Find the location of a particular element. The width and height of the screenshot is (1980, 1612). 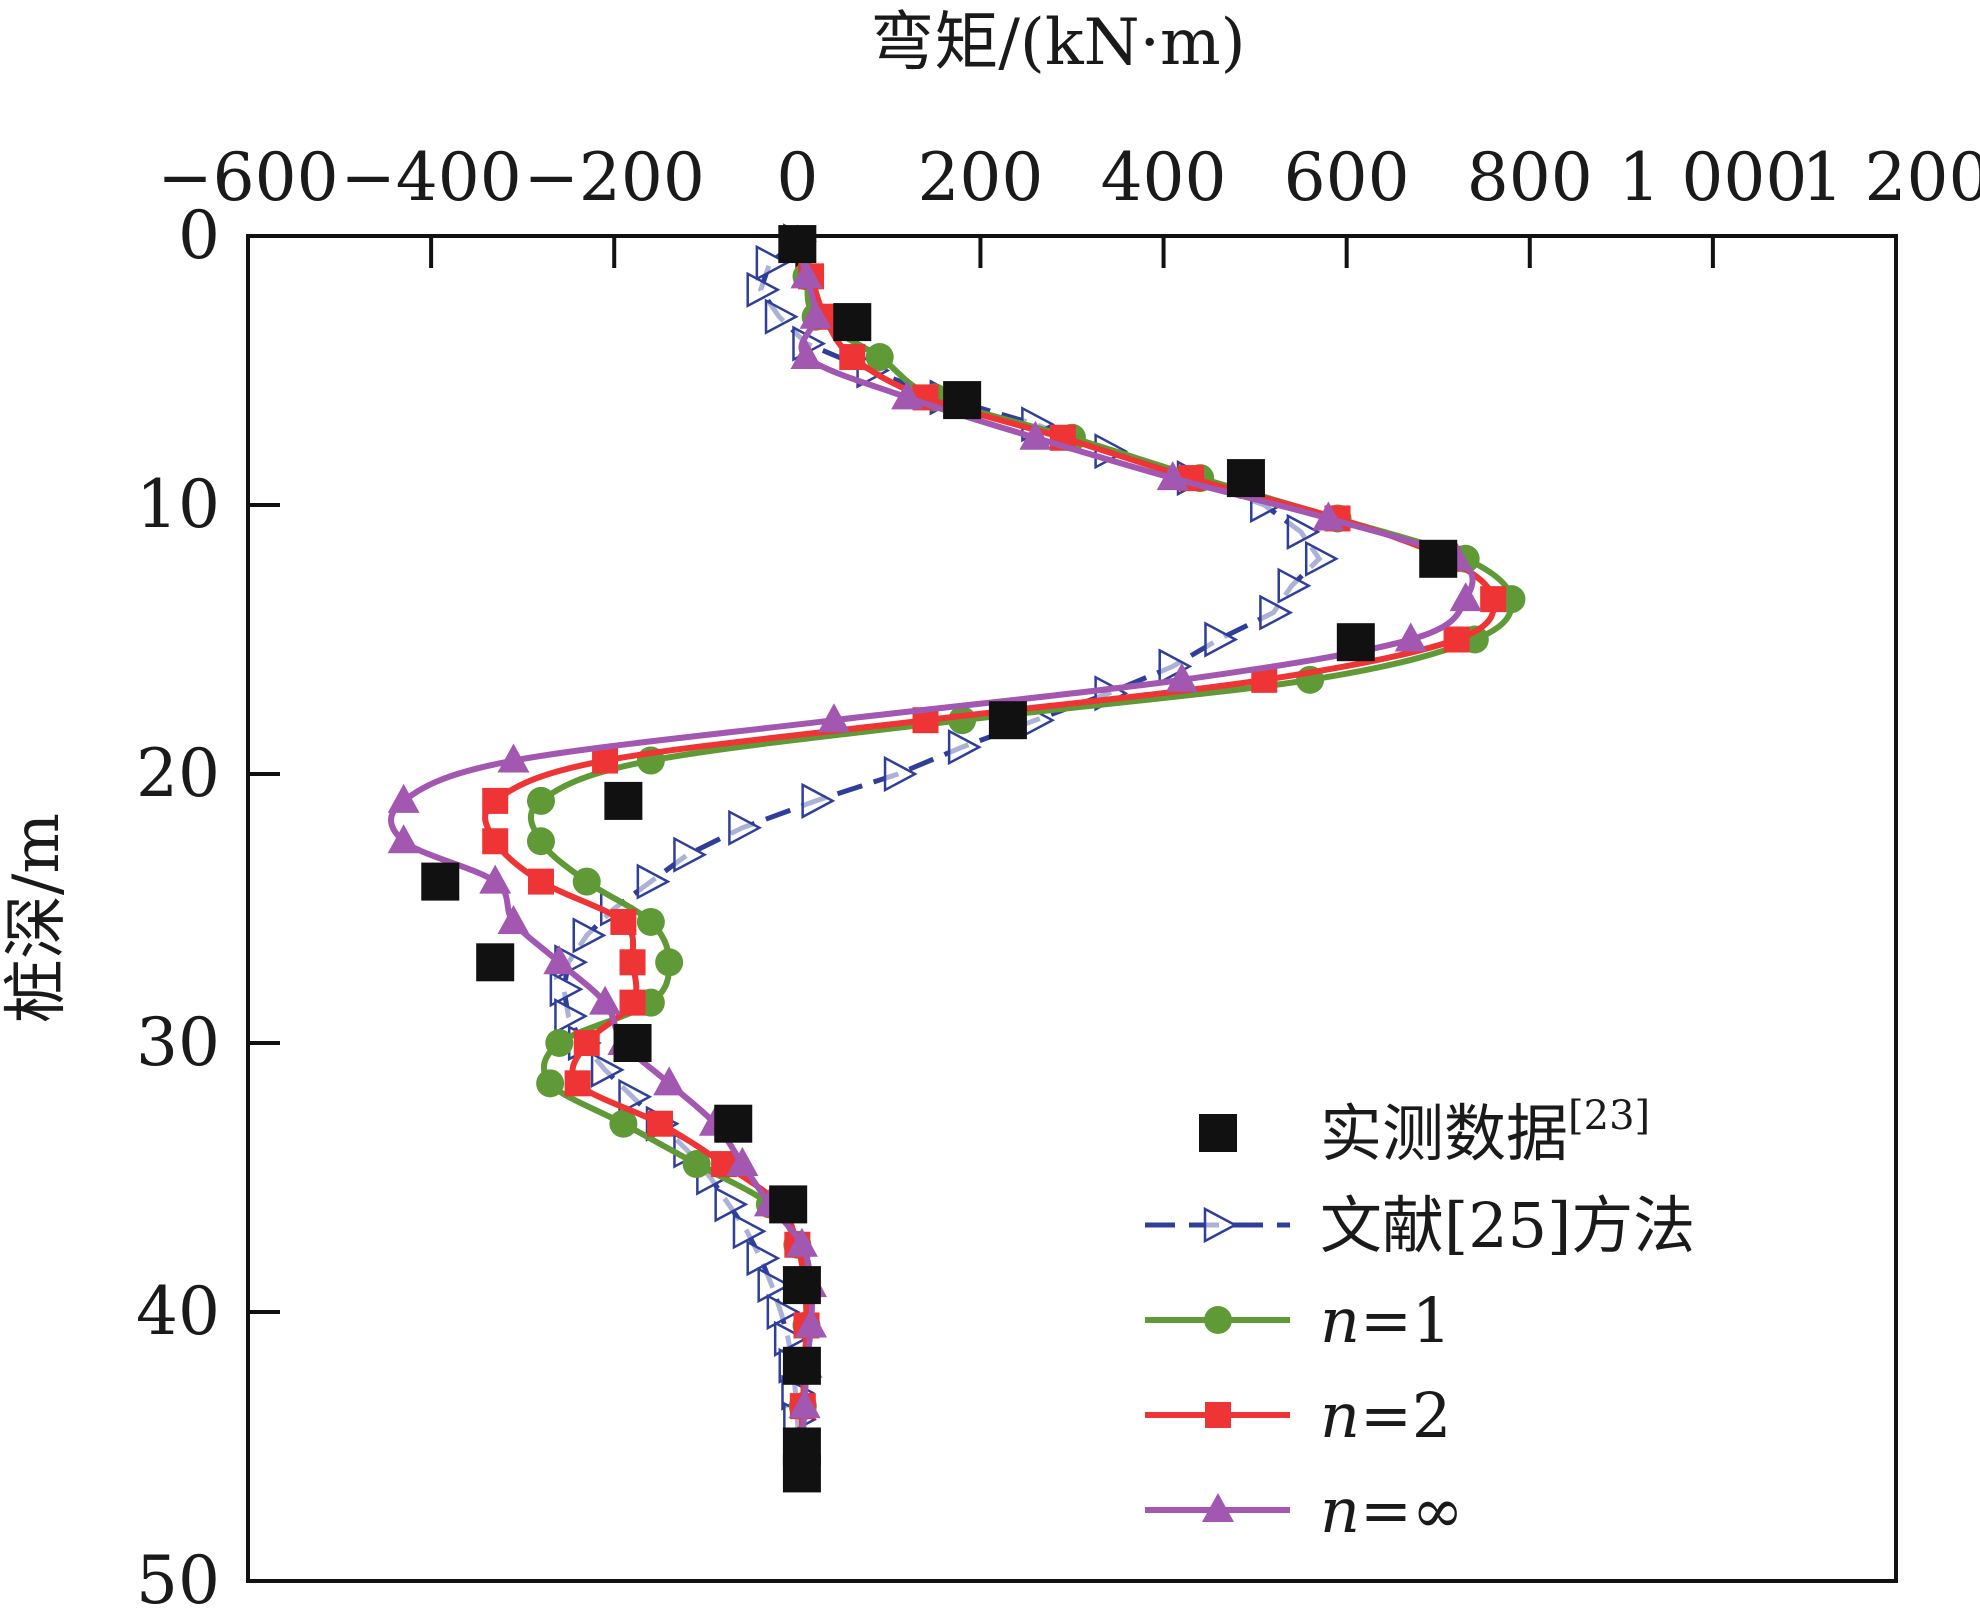

legend-label: n=∞ is located at coordinates (1392, 1510).